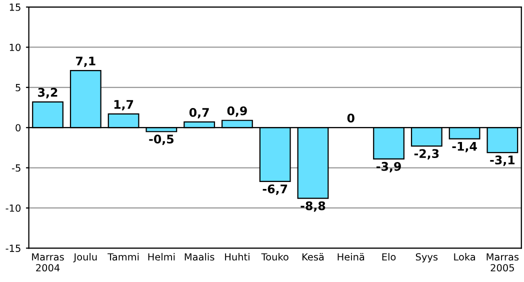 The image size is (524, 282). I want to click on data-label: -8,8, so click(313, 206).